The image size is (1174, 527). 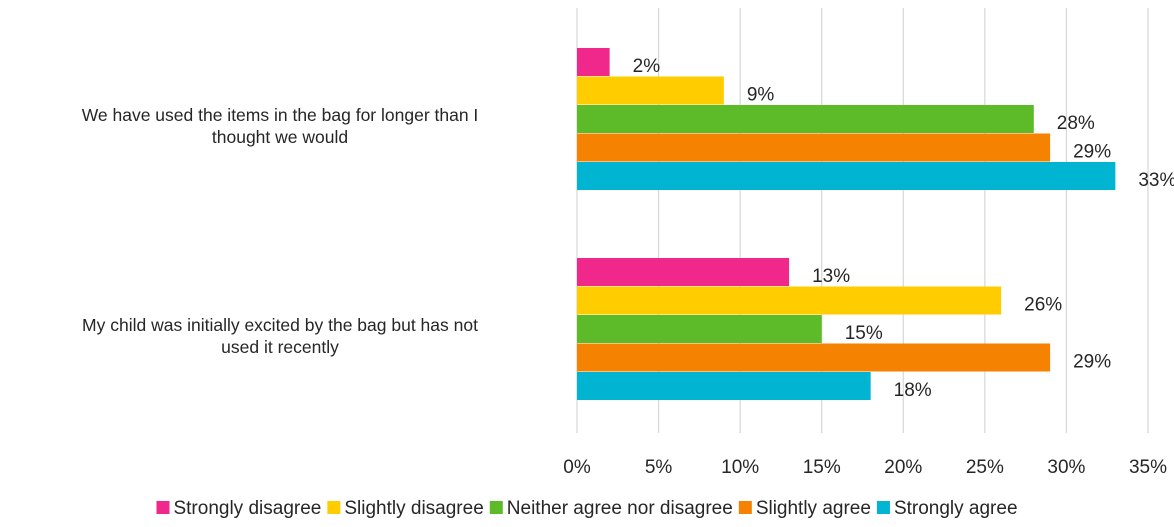 What do you see at coordinates (913, 390) in the screenshot?
I see `data-label-1-4: 18%` at bounding box center [913, 390].